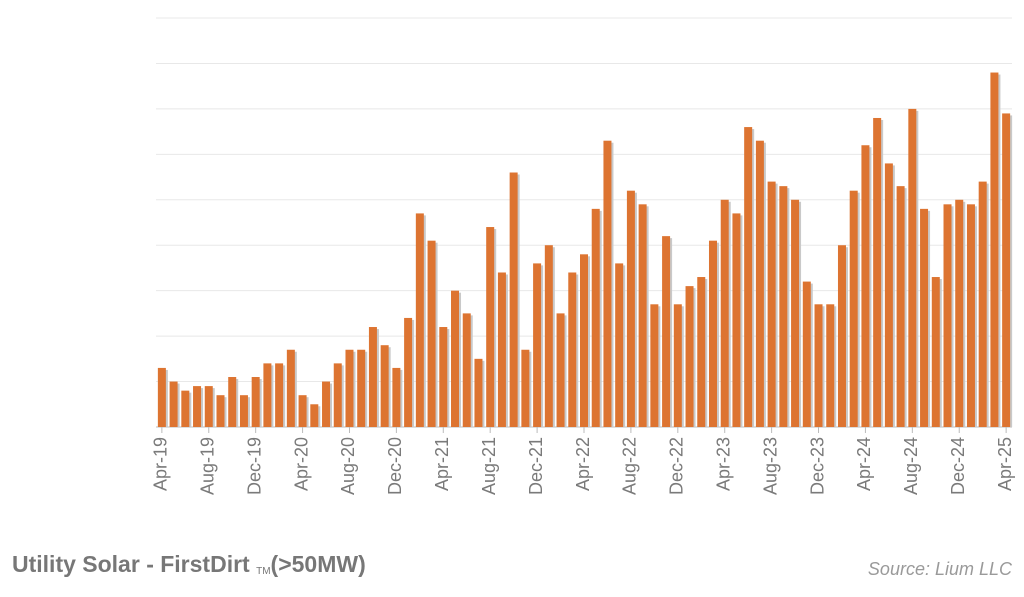 The image size is (1024, 597). I want to click on x-tick-label: Apr-23, so click(723, 464).